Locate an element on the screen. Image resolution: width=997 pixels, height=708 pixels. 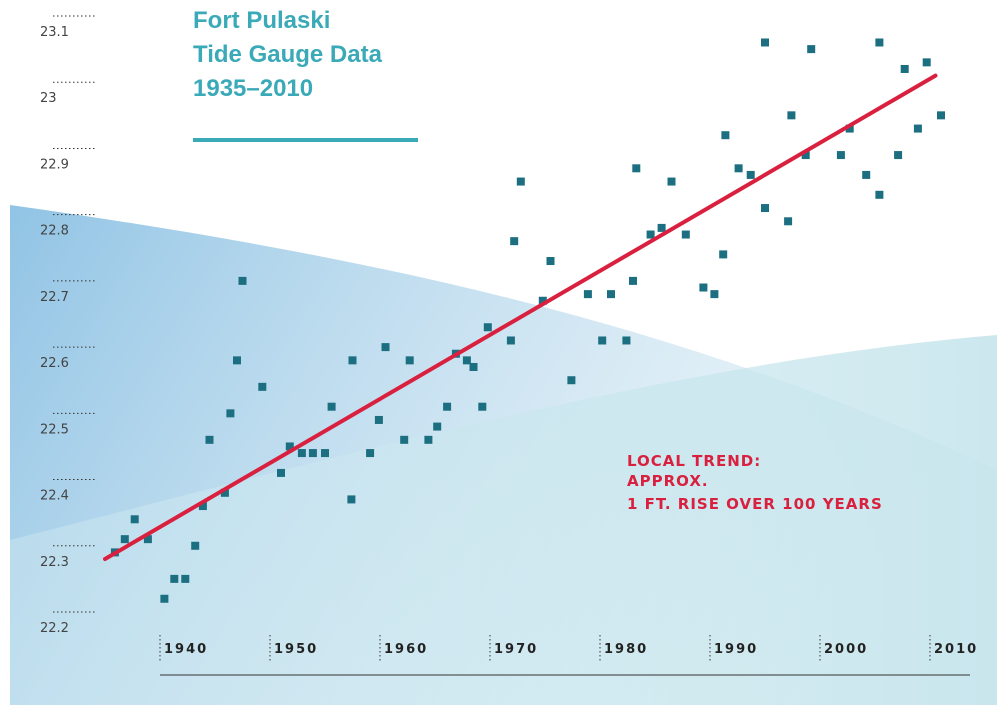
chart-title: Fort Pulaski is located at coordinates (261, 20).